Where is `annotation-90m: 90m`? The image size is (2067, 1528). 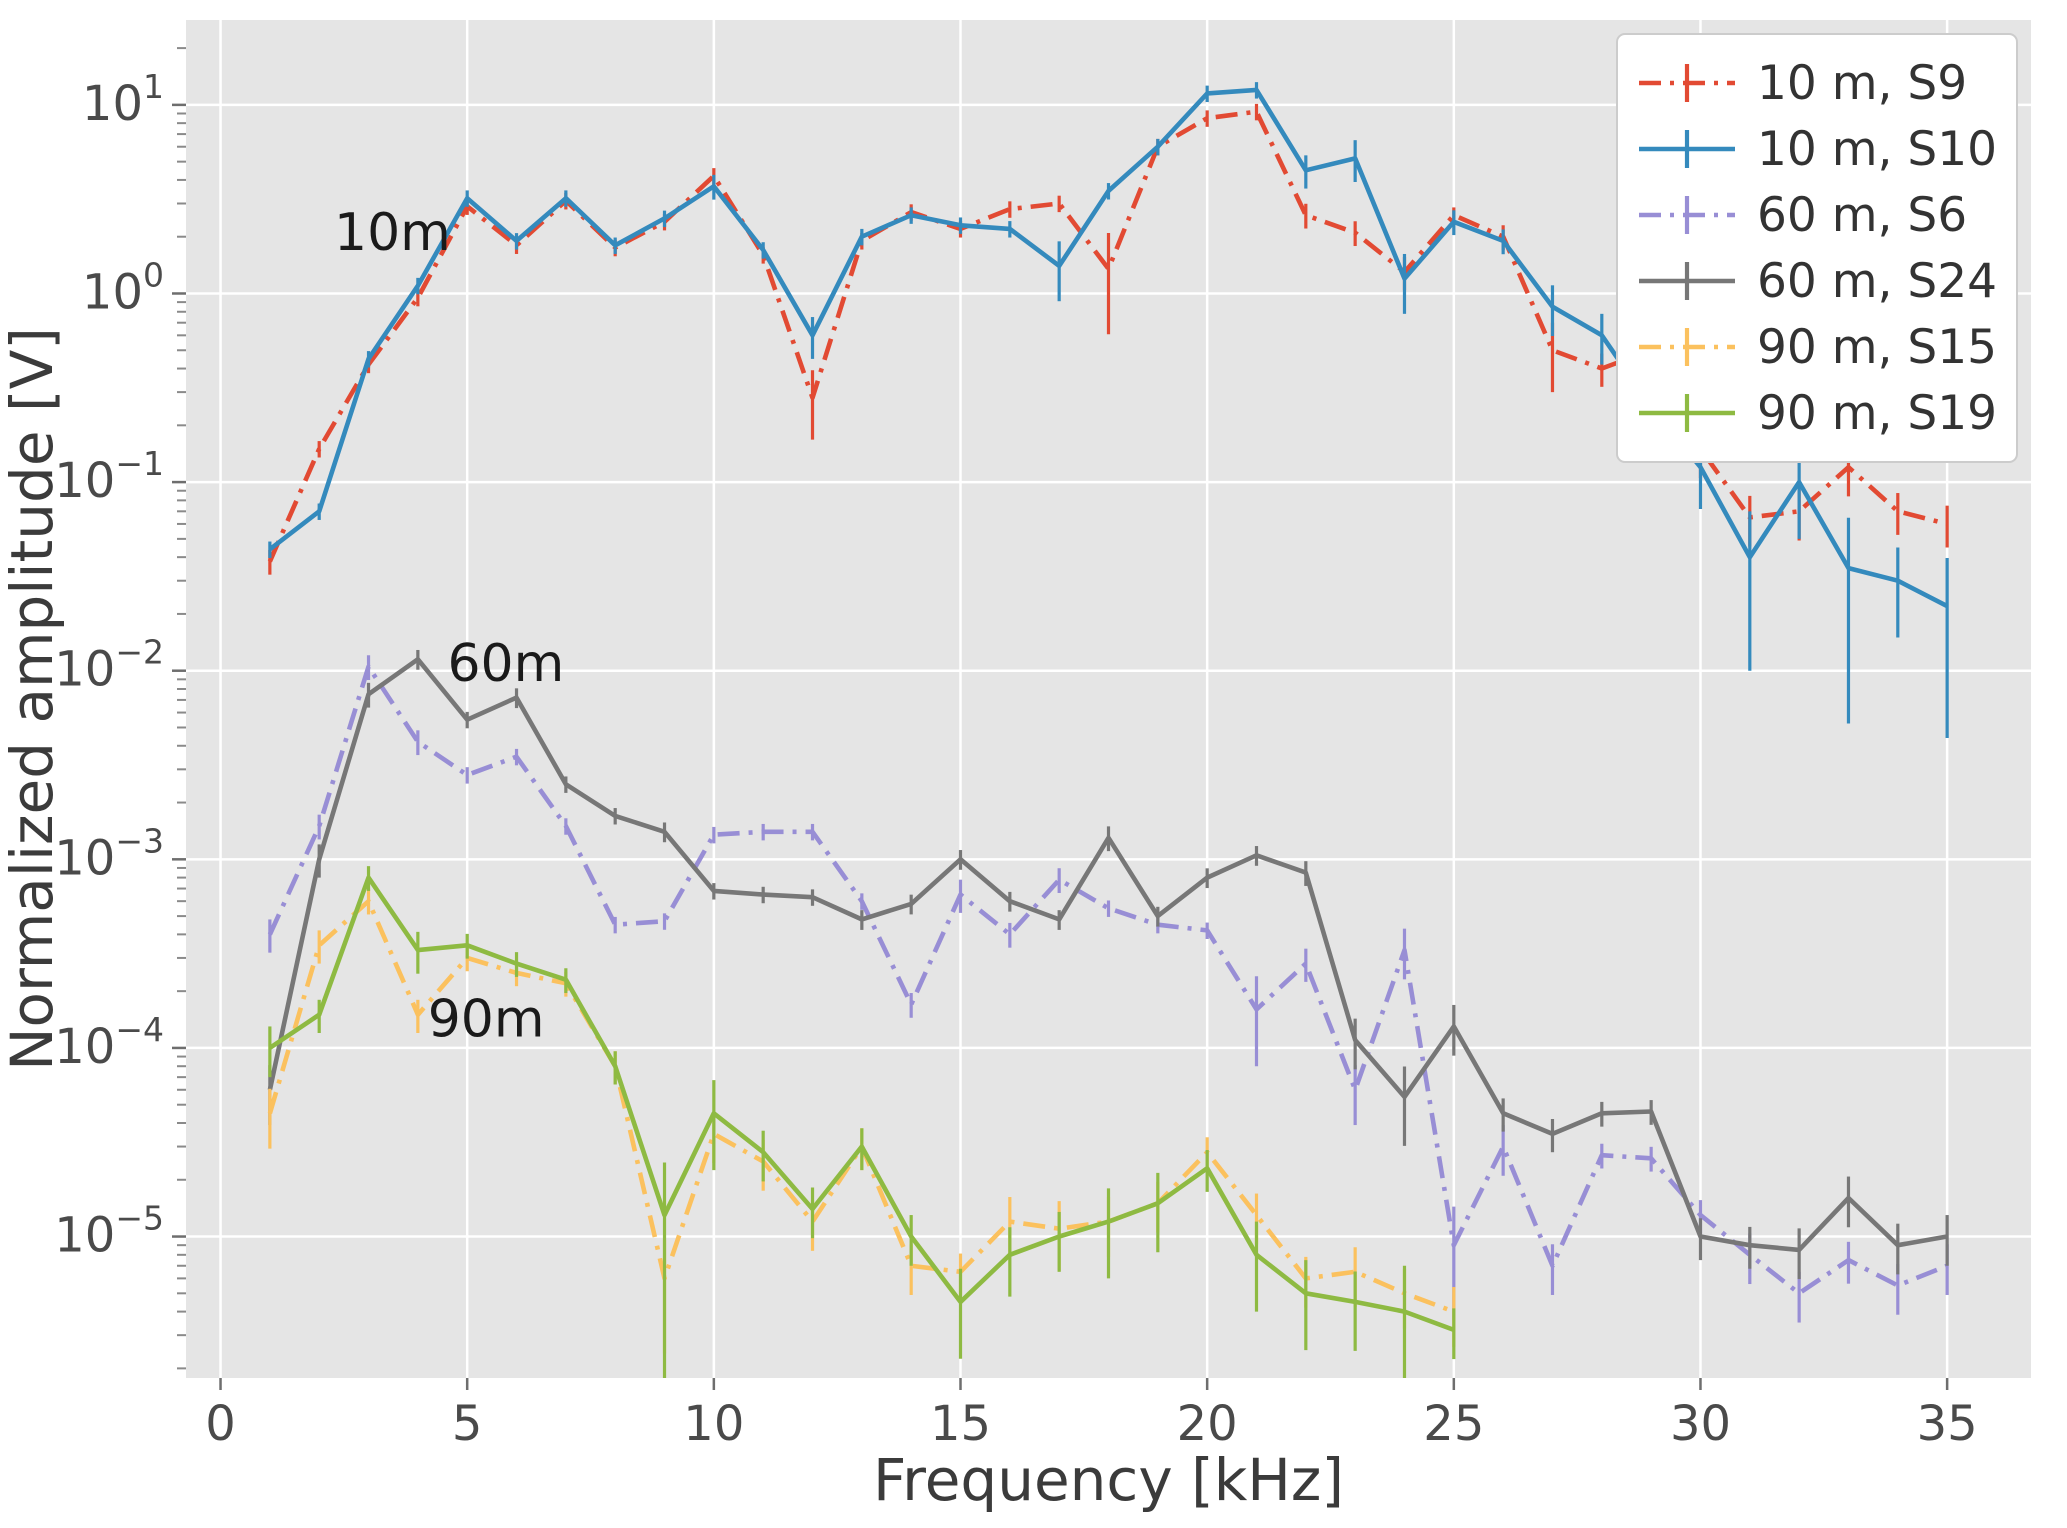
annotation-90m: 90m is located at coordinates (486, 1019).